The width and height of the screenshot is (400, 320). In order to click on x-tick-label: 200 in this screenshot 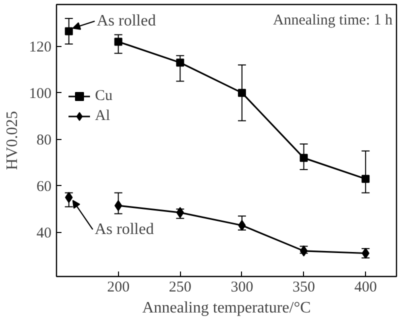, I will do `click(118, 288)`.